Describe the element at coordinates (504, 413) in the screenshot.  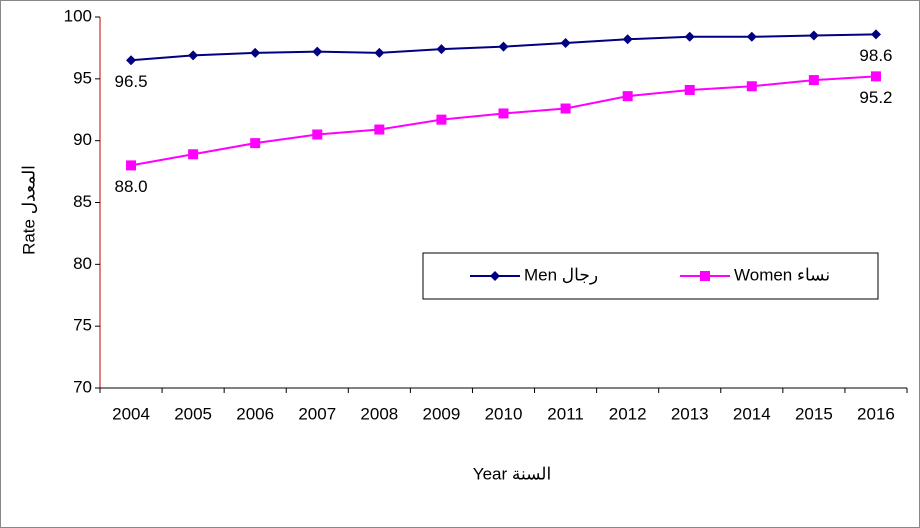
I see `x-tick-label: 2010` at that location.